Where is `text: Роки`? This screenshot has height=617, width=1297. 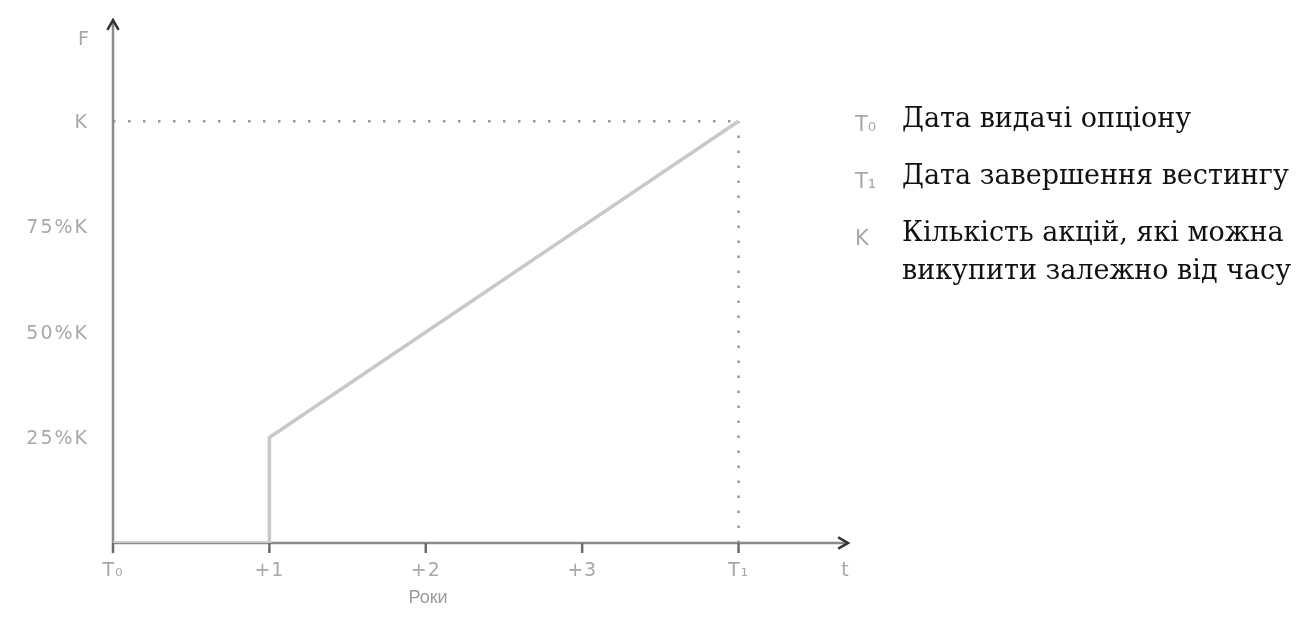
text: Роки is located at coordinates (428, 597).